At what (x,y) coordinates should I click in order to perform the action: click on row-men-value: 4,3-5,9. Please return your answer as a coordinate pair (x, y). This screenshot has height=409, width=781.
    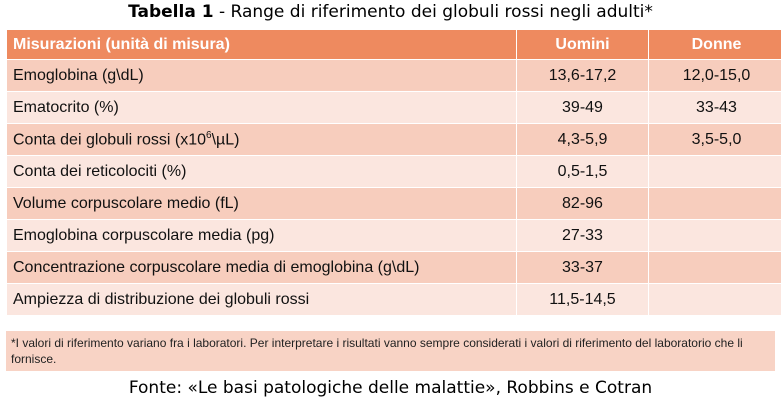
    Looking at the image, I should click on (582, 139).